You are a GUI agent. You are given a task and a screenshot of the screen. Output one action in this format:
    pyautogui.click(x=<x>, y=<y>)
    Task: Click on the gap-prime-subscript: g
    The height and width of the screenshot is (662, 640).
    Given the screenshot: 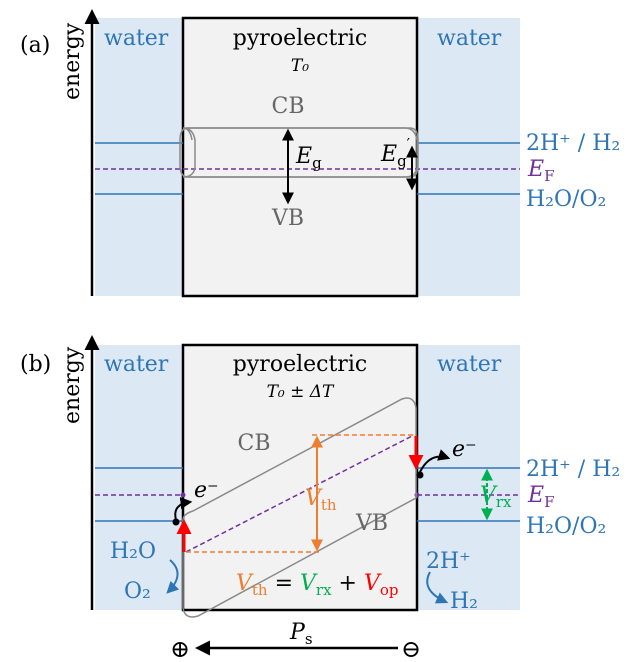 What is the action you would take?
    pyautogui.click(x=402, y=161)
    